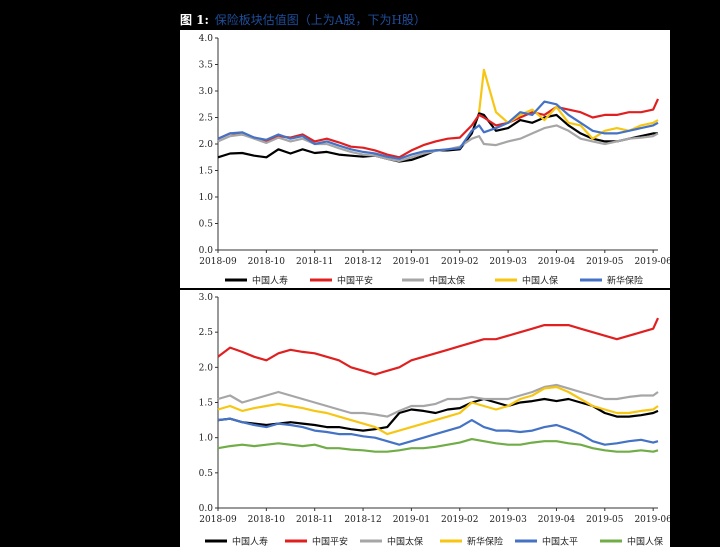 This screenshot has height=547, width=720. What do you see at coordinates (206, 39) in the screenshot?
I see `y-tick-label: 4.0` at bounding box center [206, 39].